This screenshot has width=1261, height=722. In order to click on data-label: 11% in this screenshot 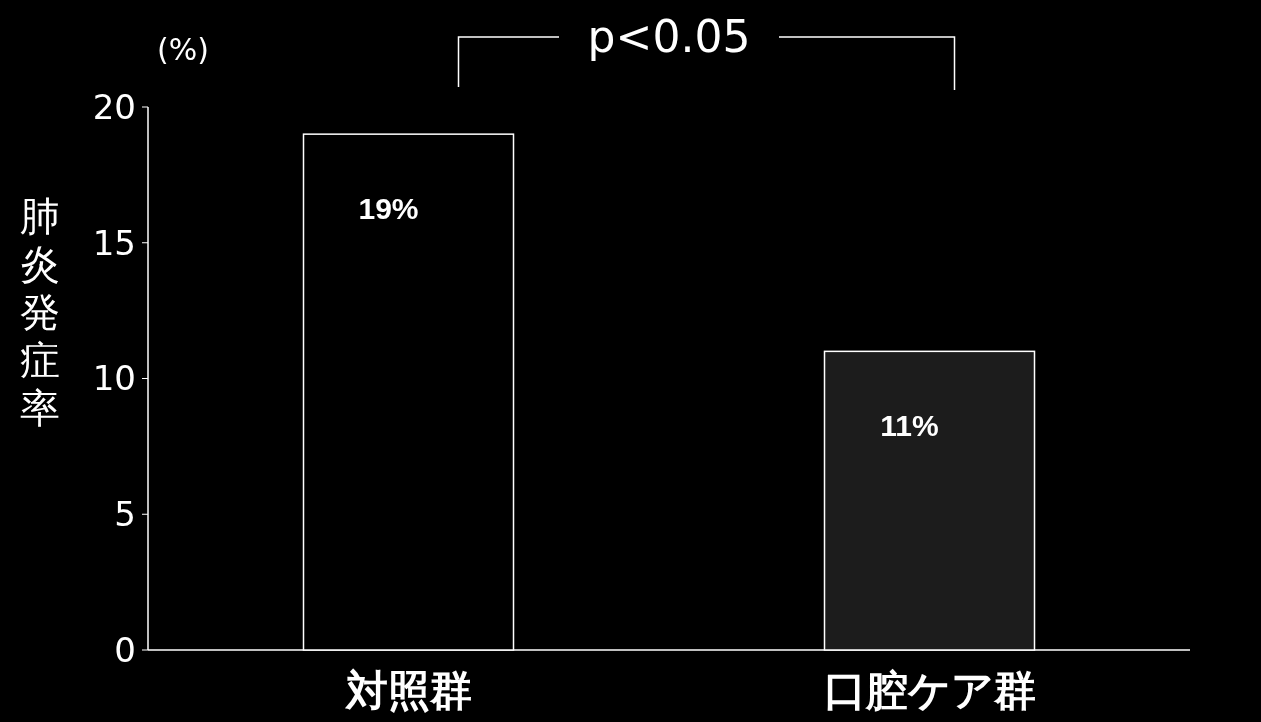, I will do `click(909, 426)`.